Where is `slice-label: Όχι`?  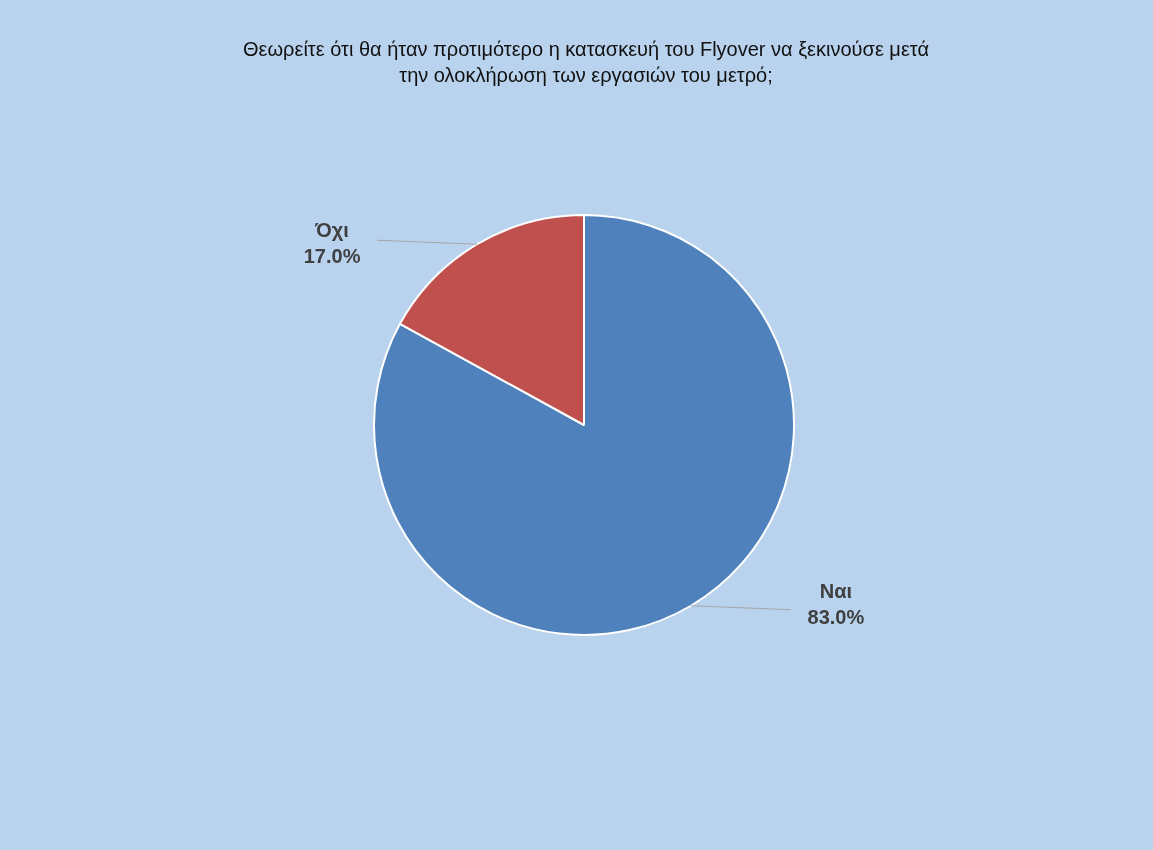 slice-label: Όχι is located at coordinates (331, 229).